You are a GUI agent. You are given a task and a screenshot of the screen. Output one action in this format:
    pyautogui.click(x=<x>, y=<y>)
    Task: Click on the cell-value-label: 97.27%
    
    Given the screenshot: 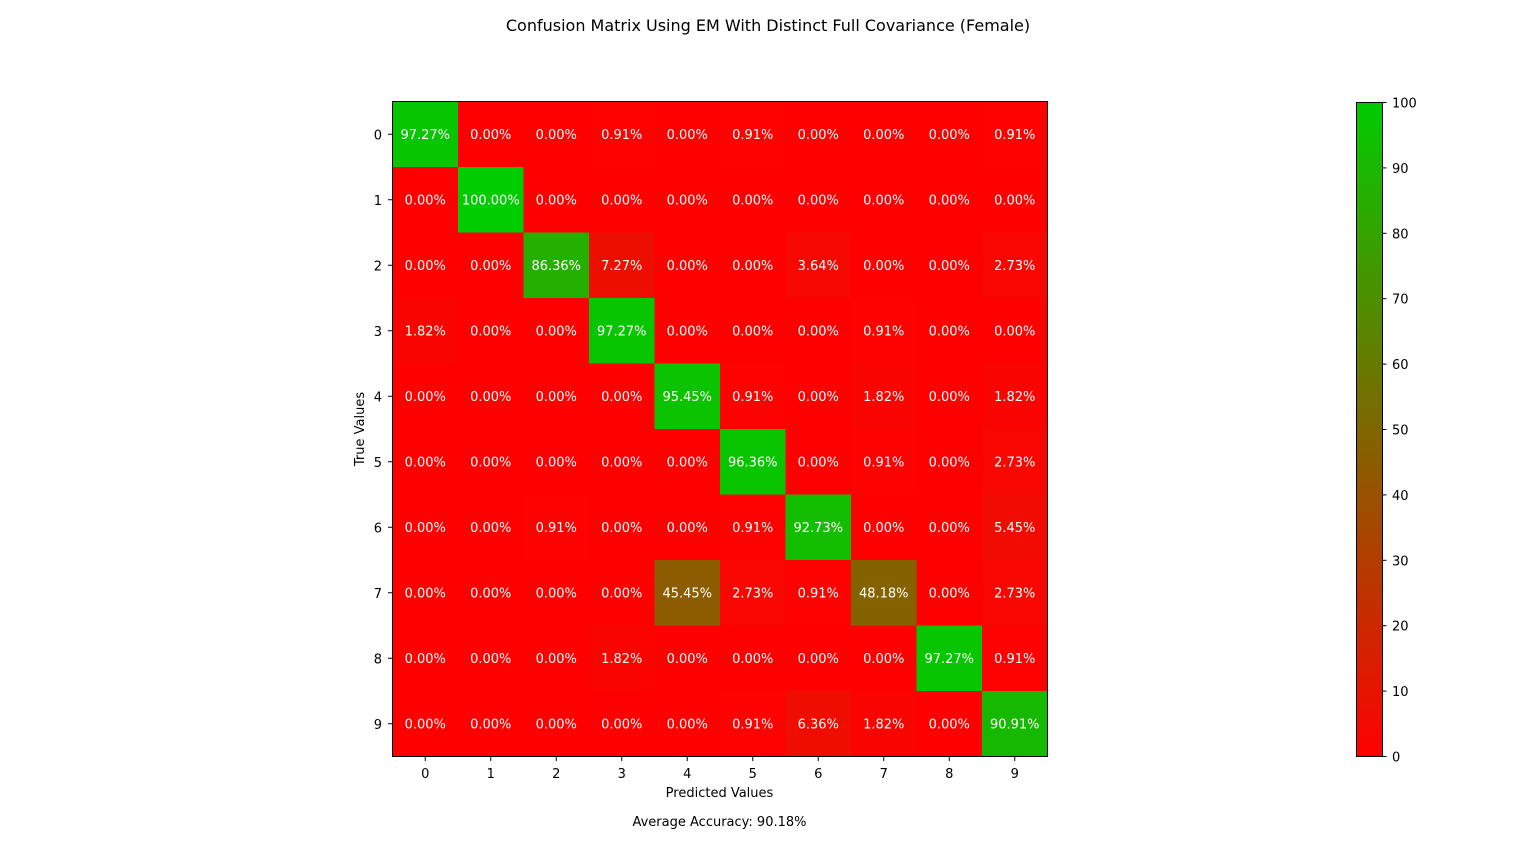 What is the action you would take?
    pyautogui.click(x=949, y=659)
    